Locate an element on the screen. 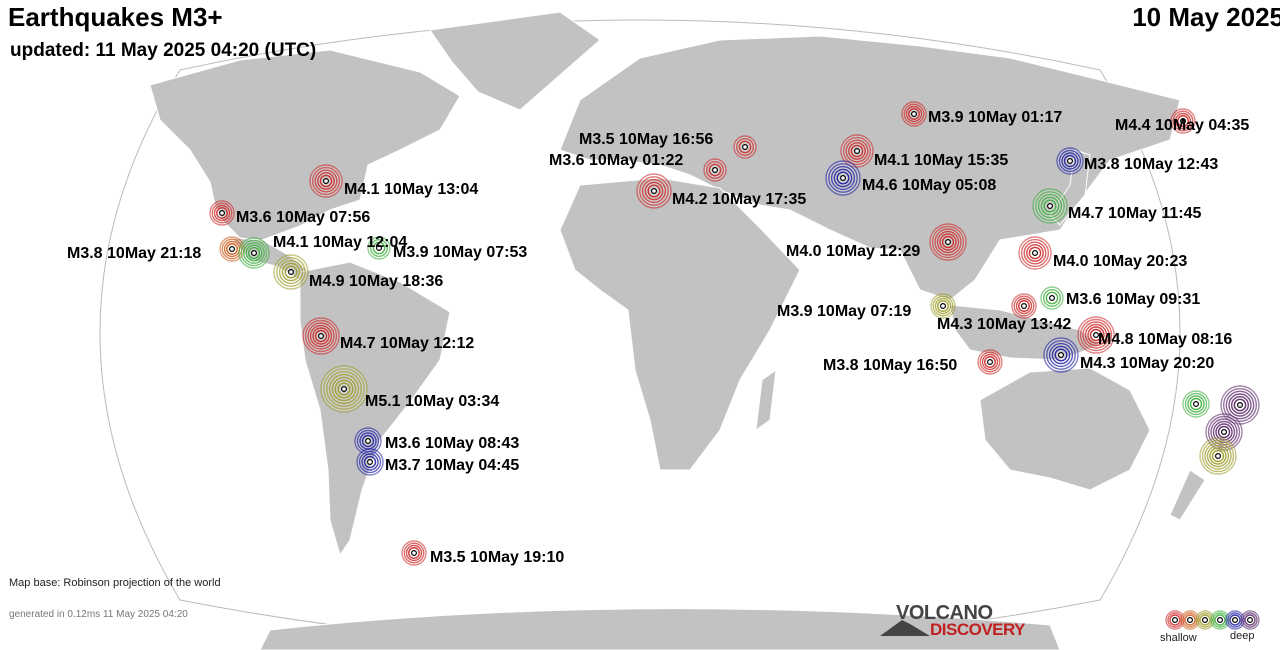  quake-label: M3.8 10May 12:43 is located at coordinates (1151, 164).